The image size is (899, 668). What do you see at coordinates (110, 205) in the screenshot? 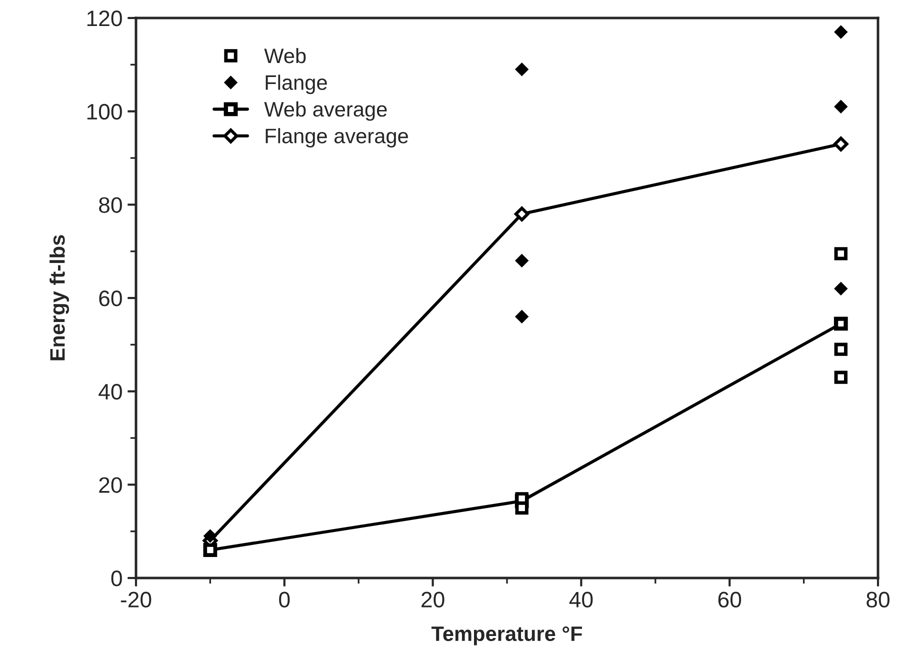
I see `y-tick-label: 80` at bounding box center [110, 205].